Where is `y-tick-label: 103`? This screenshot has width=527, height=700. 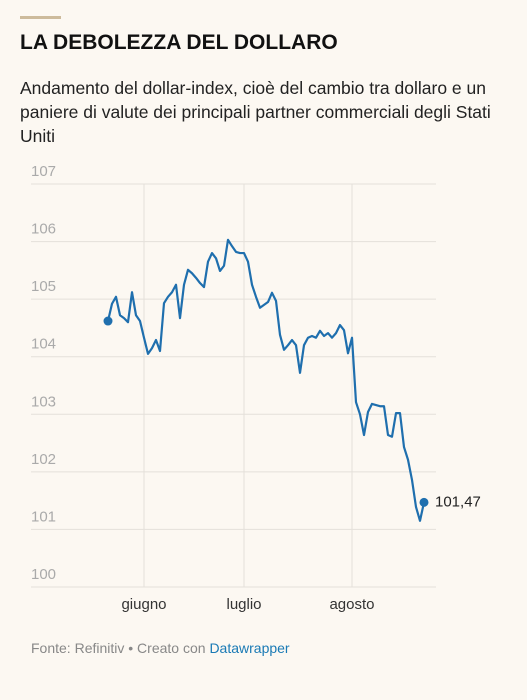
y-tick-label: 103 is located at coordinates (43, 401).